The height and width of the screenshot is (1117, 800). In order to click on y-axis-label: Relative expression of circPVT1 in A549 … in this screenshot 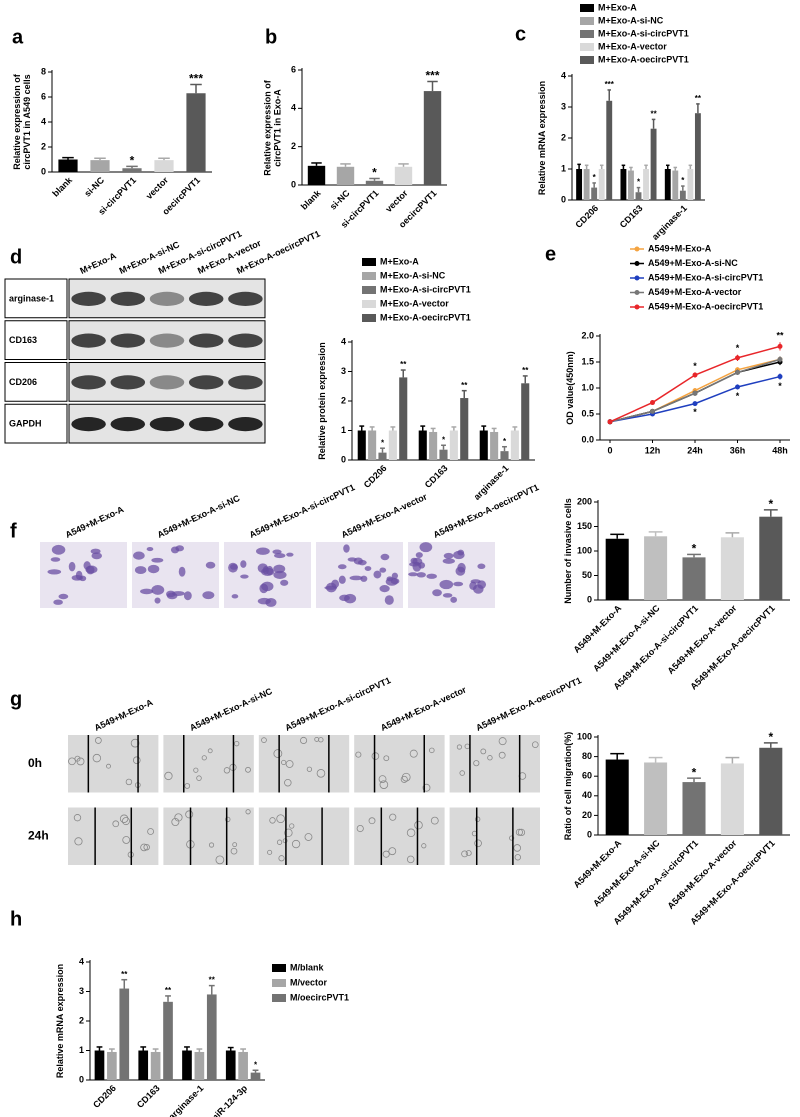, I will do `click(22, 122)`.